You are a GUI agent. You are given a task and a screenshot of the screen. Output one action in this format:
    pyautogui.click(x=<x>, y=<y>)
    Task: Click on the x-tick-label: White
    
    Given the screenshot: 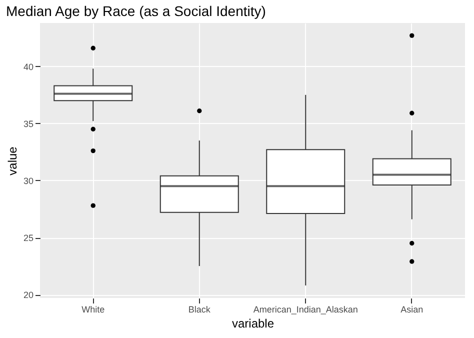 What is the action you would take?
    pyautogui.click(x=93, y=309)
    